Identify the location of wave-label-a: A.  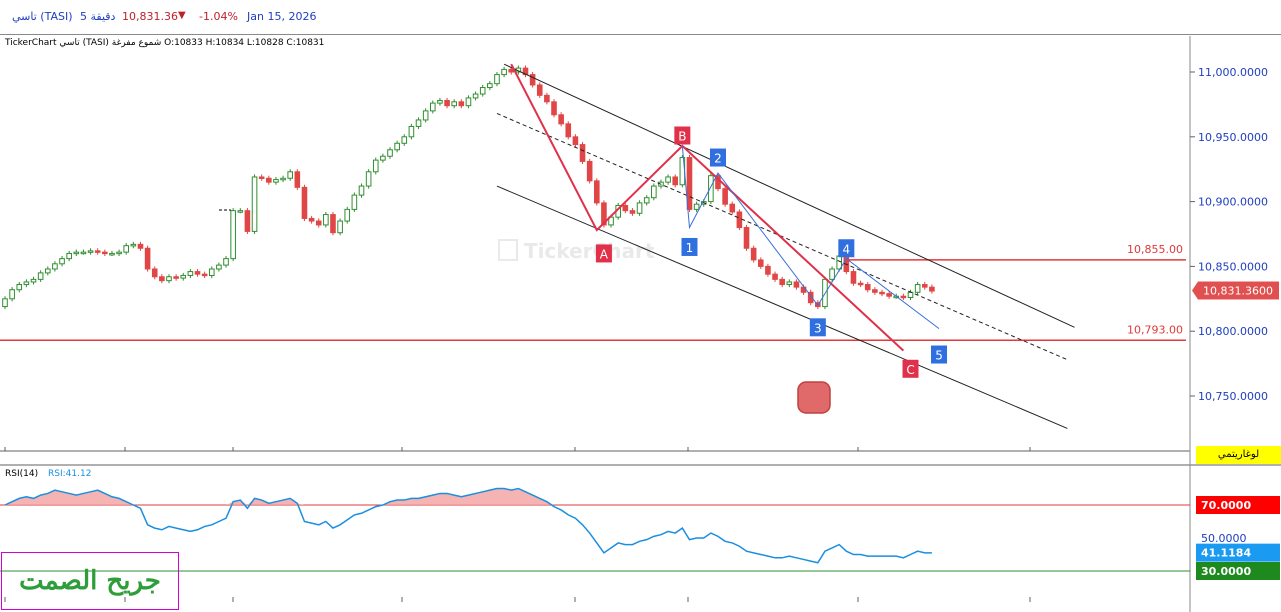
(603, 253).